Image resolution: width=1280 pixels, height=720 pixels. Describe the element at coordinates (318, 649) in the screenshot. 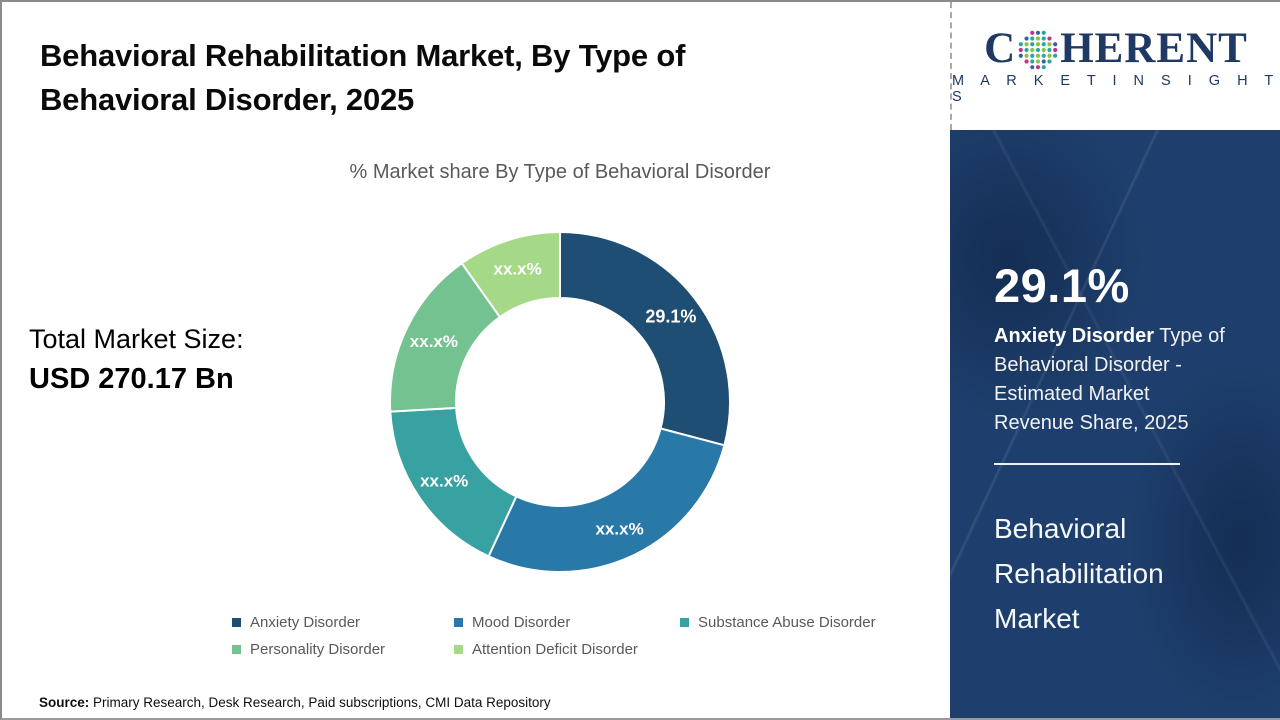

I see `legend-label-personality-disorder: Personality Disorder` at that location.